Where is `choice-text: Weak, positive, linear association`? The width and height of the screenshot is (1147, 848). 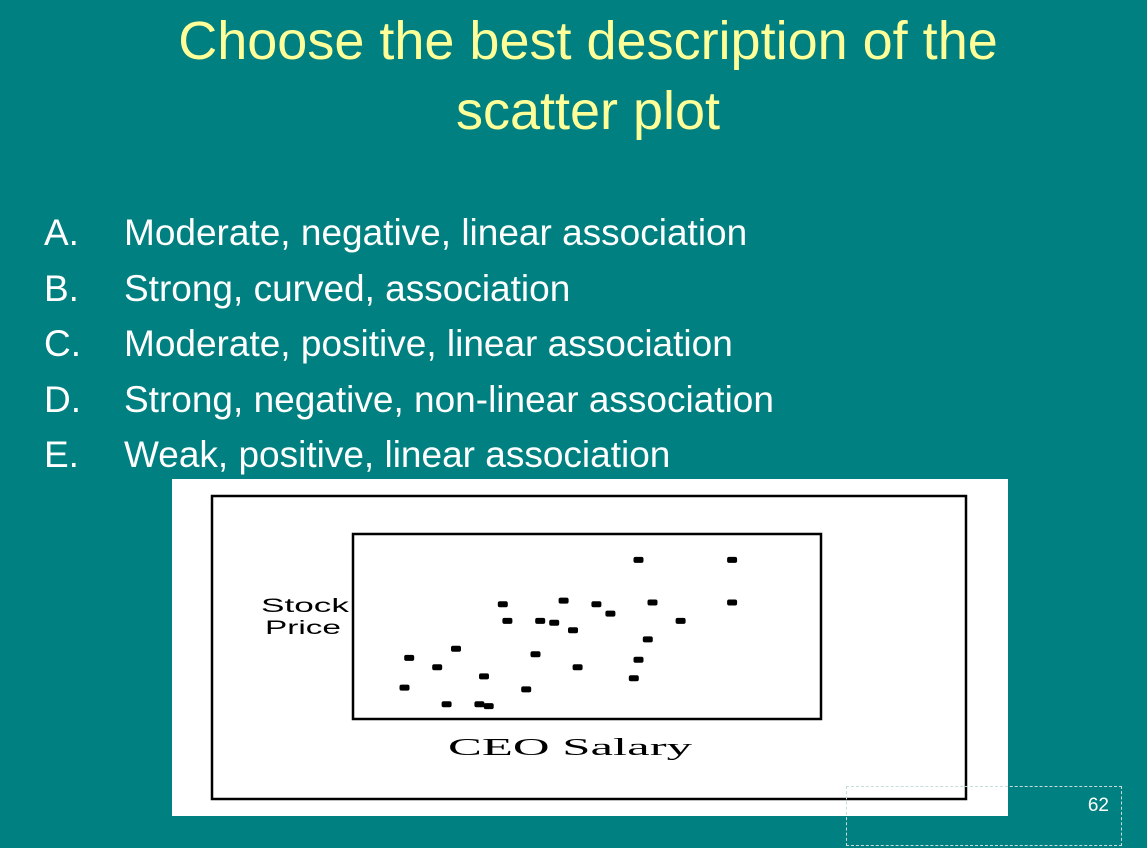 choice-text: Weak, positive, linear association is located at coordinates (397, 454).